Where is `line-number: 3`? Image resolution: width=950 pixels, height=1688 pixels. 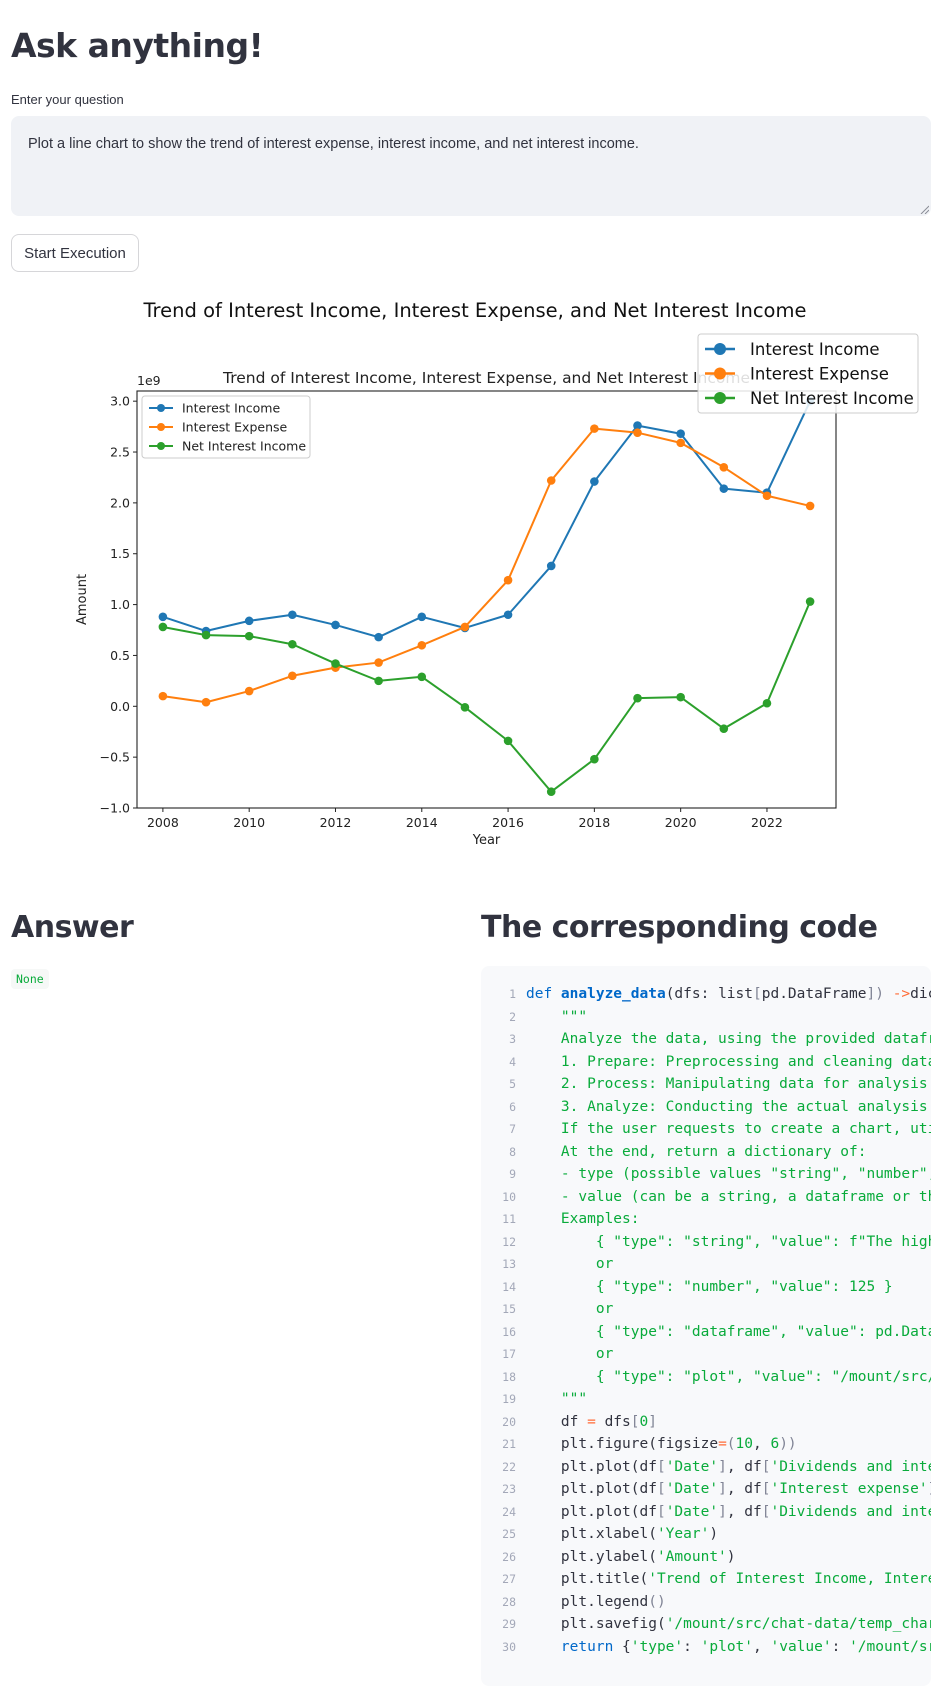
line-number: 3 is located at coordinates (512, 1039).